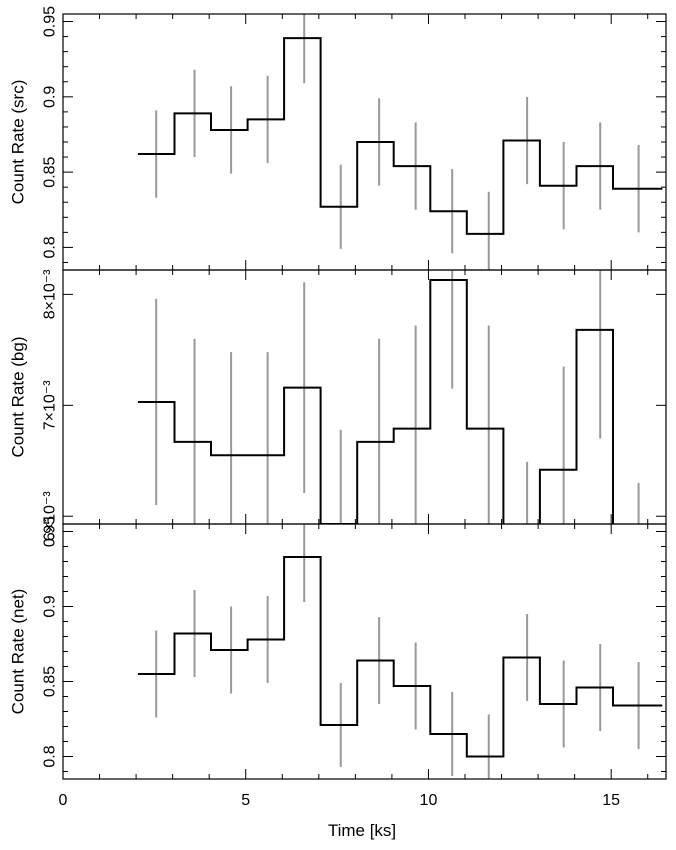  Describe the element at coordinates (429, 800) in the screenshot. I see `x-tick-label: 10` at that location.